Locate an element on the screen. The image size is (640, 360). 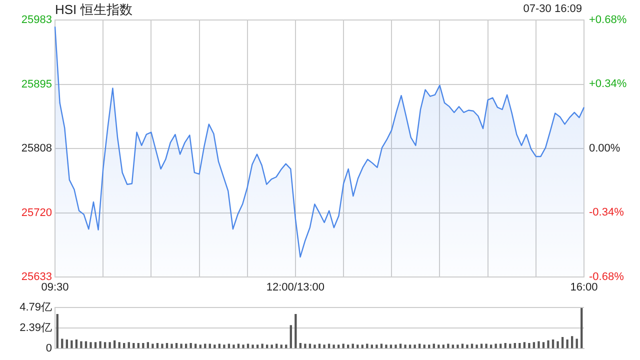
text: 07-30 16:09 is located at coordinates (552, 9).